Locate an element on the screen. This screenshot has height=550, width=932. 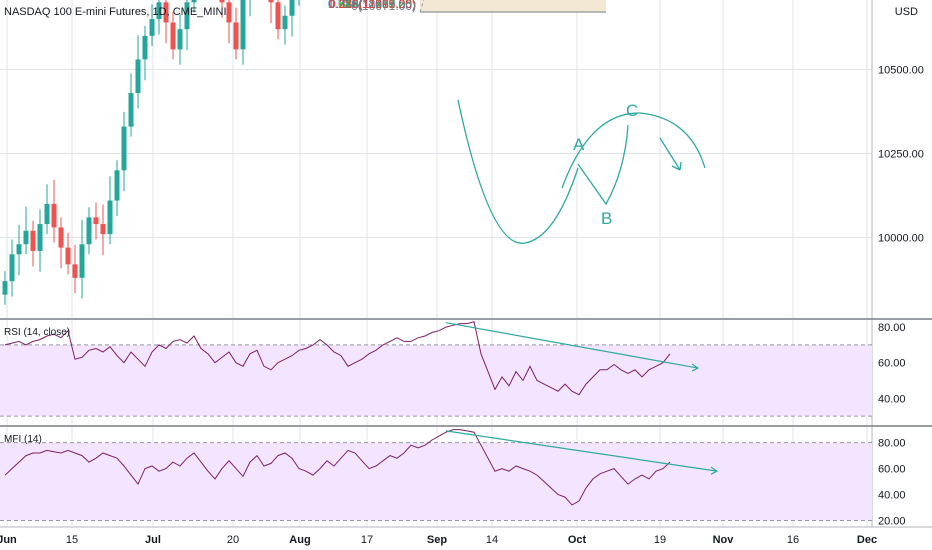
mfi-tick-label: 20.00 is located at coordinates (892, 522).